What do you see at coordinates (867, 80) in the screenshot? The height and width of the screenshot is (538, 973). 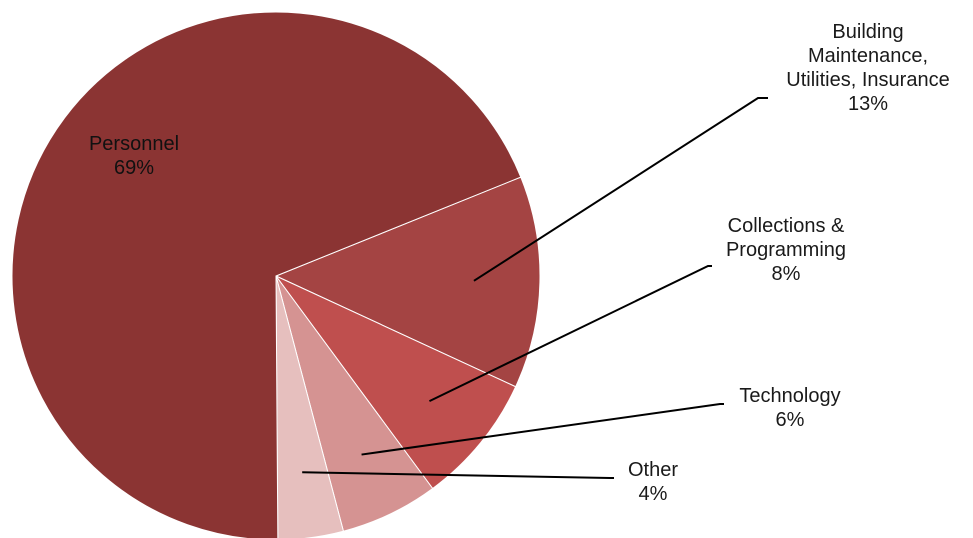 I see `slice-name-label: Utilities, Insurance` at bounding box center [867, 80].